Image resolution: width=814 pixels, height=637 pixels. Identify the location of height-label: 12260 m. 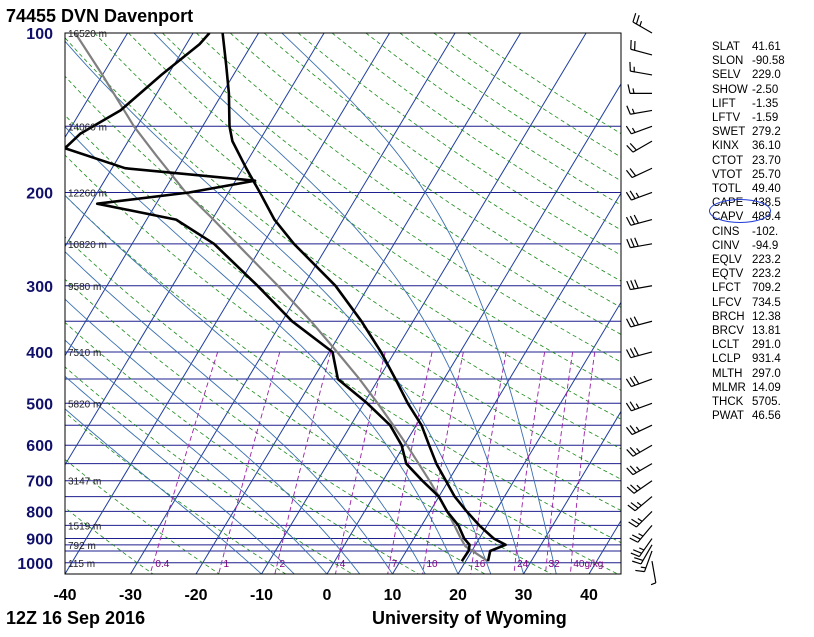
(87, 193).